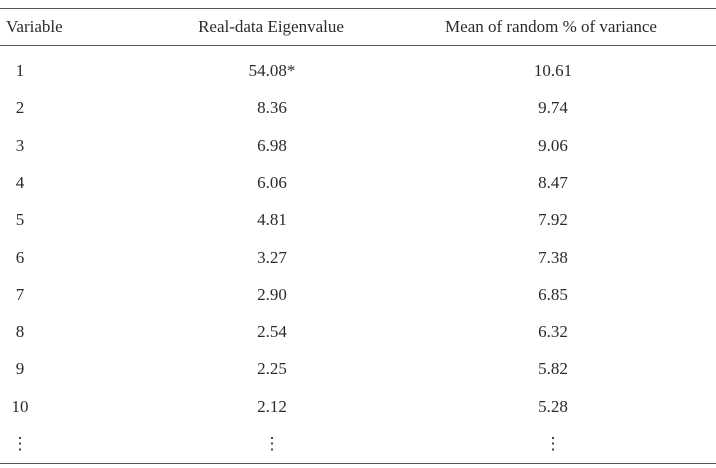 This screenshot has height=468, width=716. I want to click on column-header: Real-data Eigenvalue, so click(271, 26).